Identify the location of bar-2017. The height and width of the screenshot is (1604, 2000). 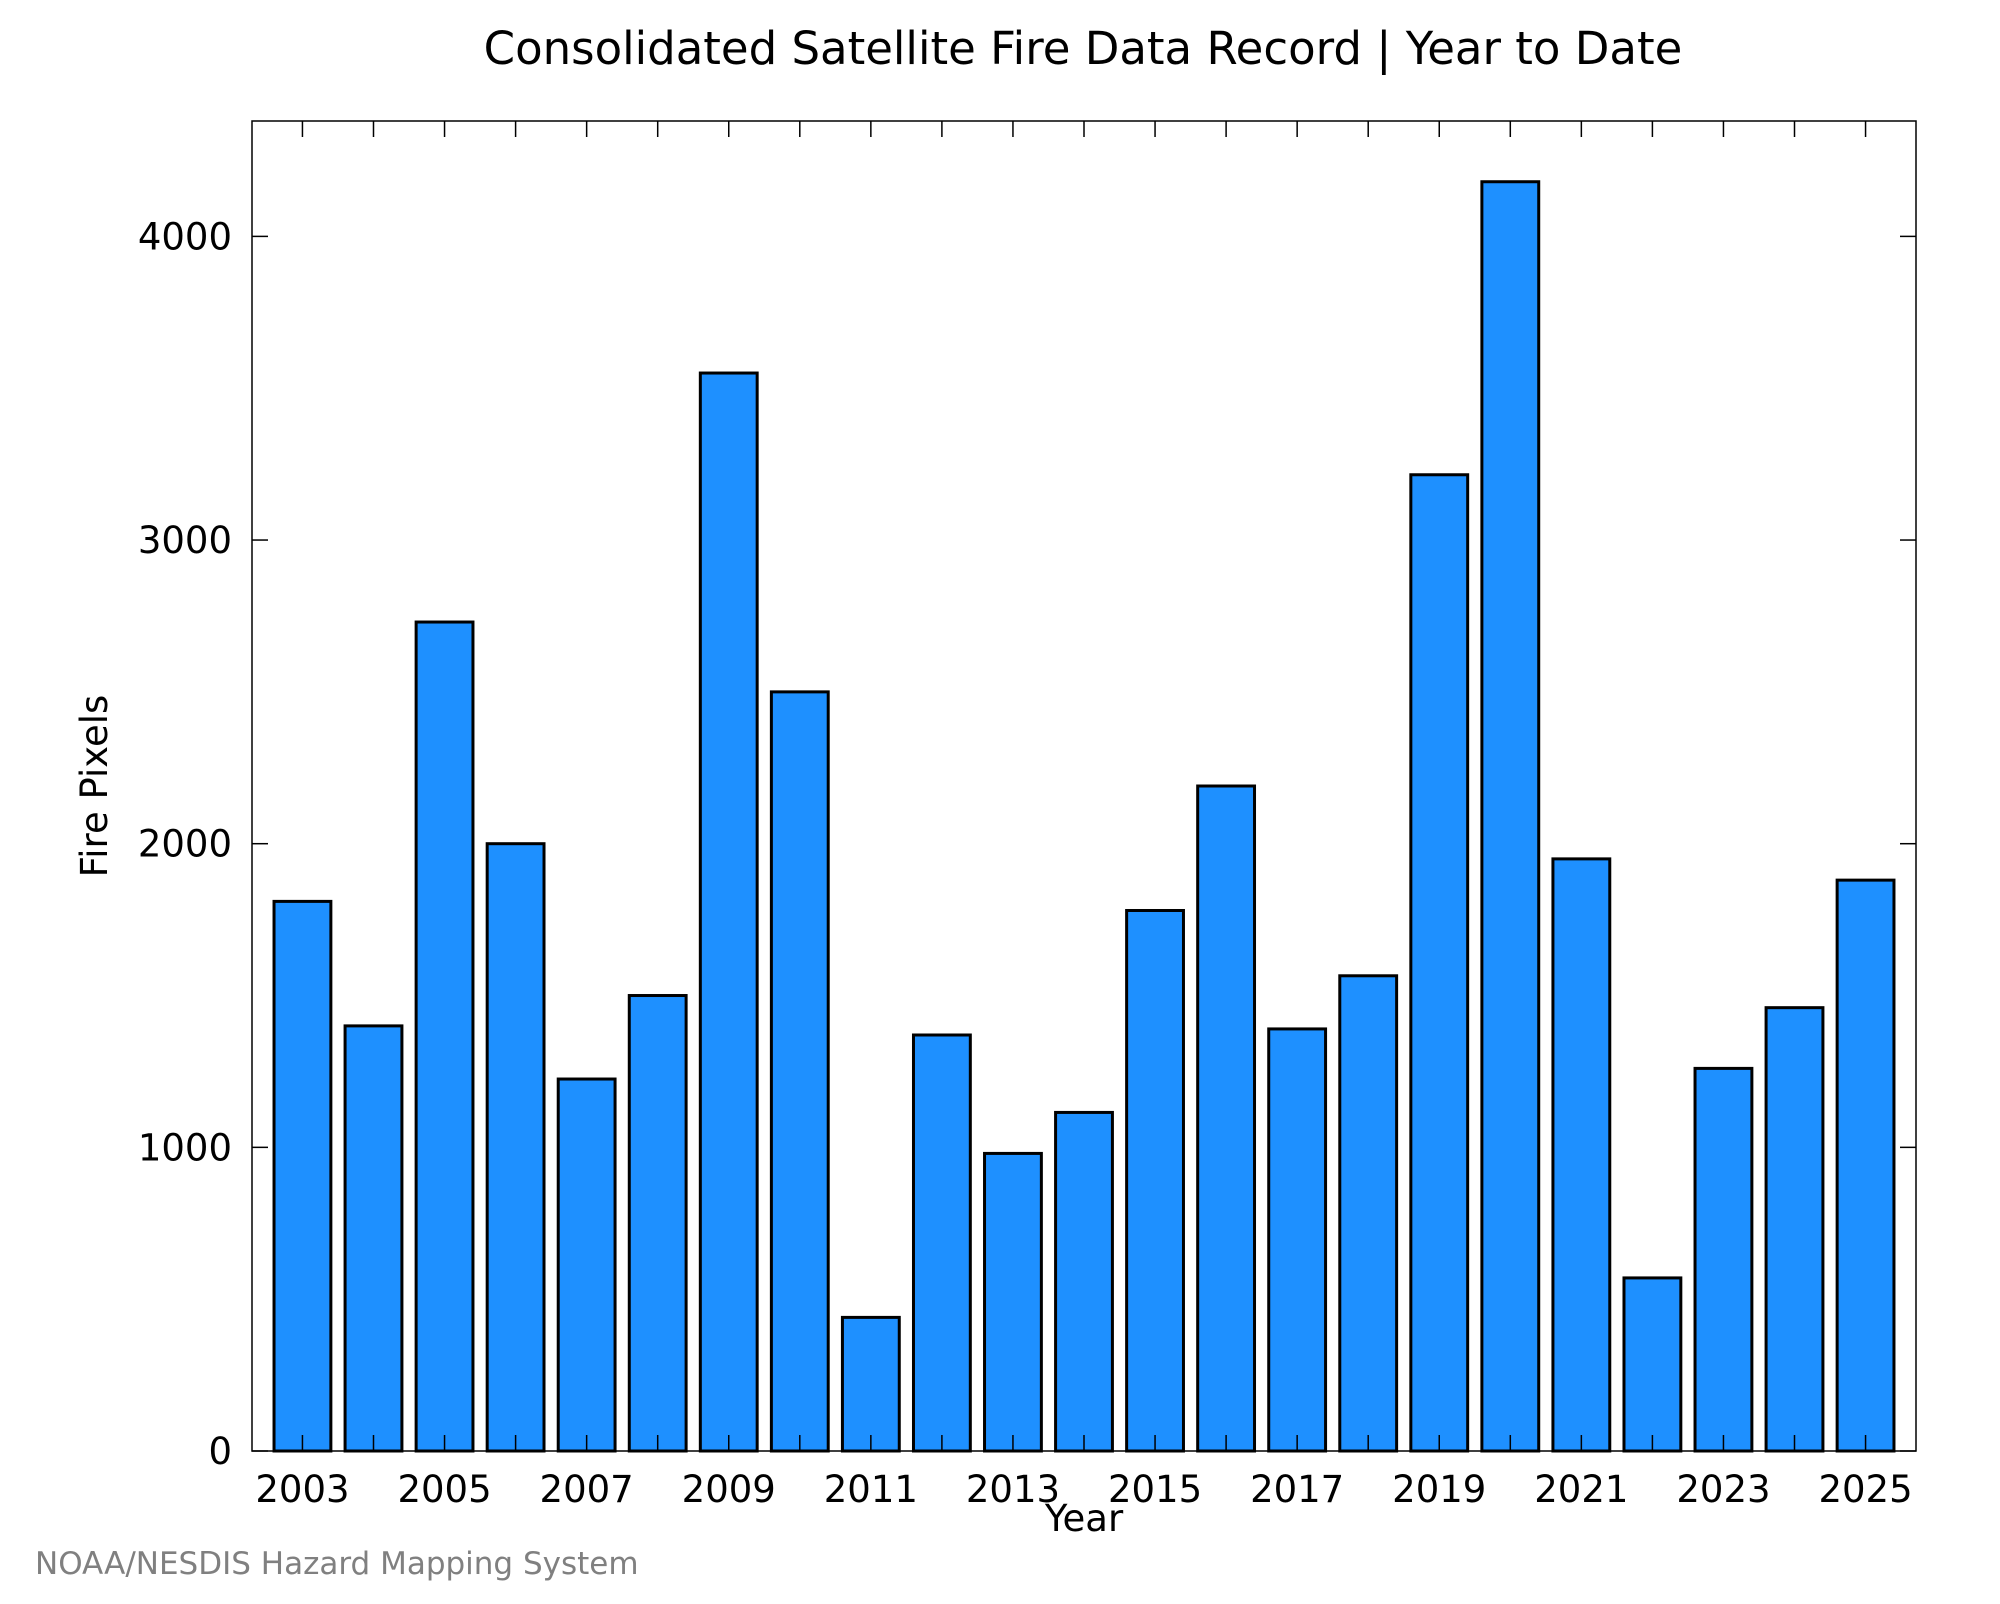
(1297, 1240).